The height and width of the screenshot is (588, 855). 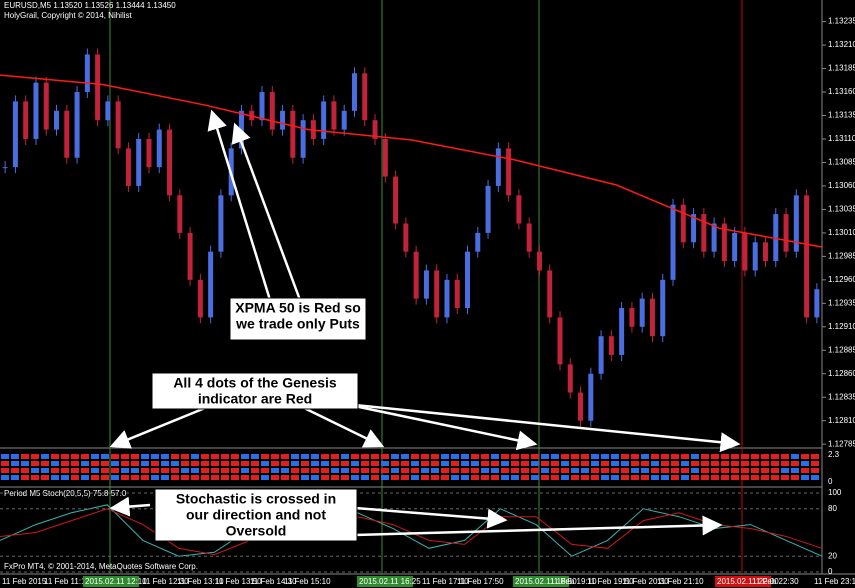 What do you see at coordinates (411, 530) in the screenshot?
I see `stoch-line` at bounding box center [411, 530].